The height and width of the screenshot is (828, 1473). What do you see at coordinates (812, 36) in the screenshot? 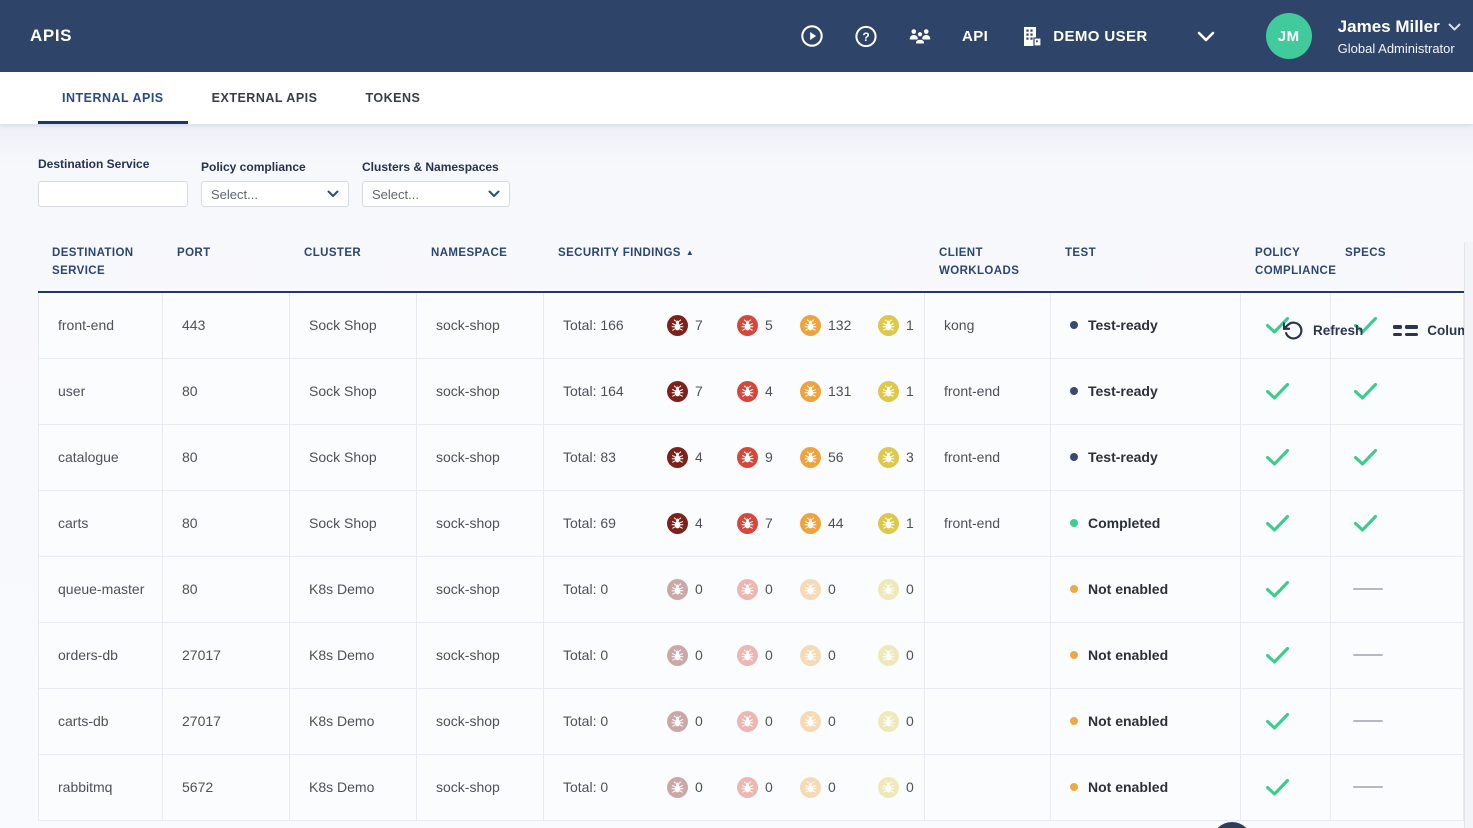
I see `demo-play-icon` at bounding box center [812, 36].